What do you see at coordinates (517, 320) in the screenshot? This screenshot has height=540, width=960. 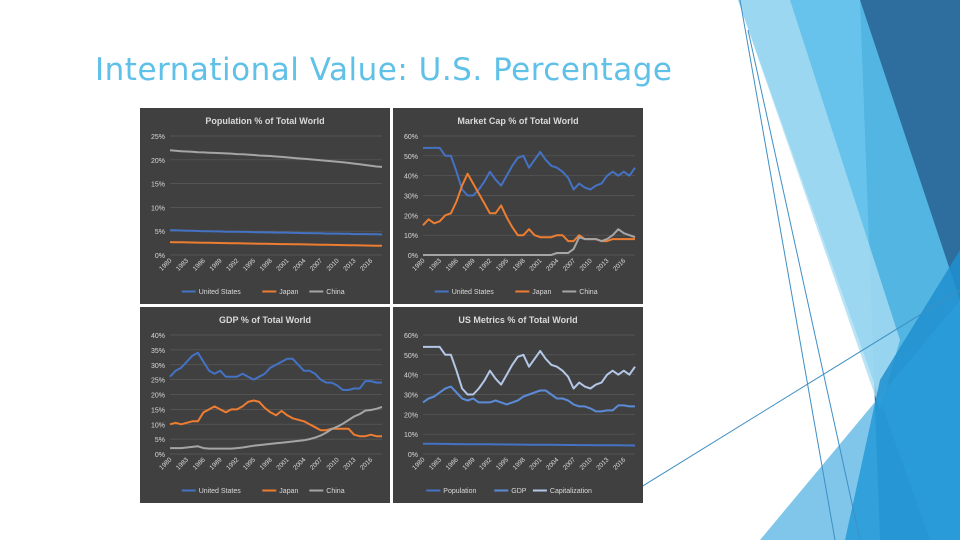 I see `chart-title: US Metrics % of Total World` at bounding box center [517, 320].